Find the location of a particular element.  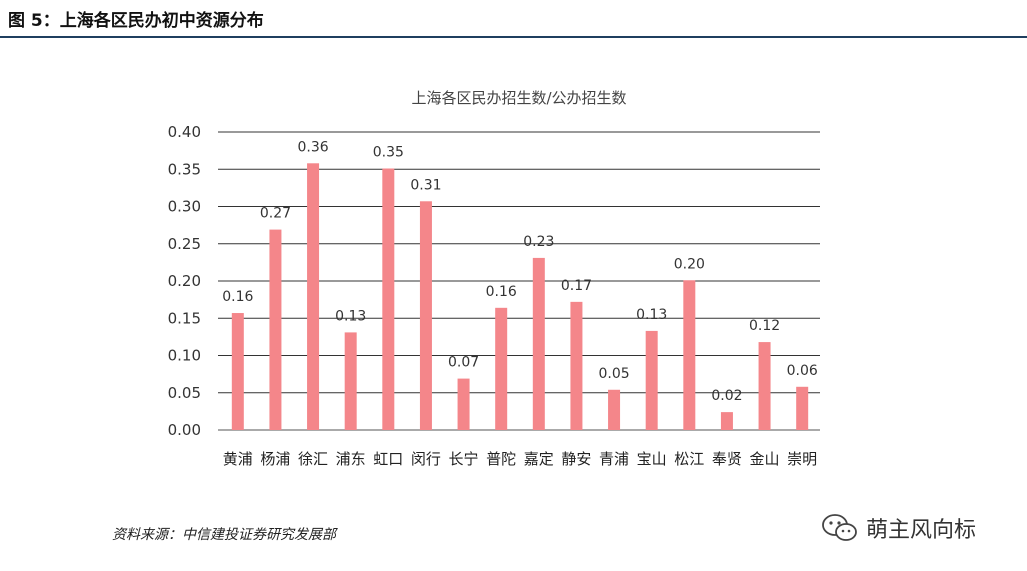

y-tick-label: 0.25 is located at coordinates (184, 244).